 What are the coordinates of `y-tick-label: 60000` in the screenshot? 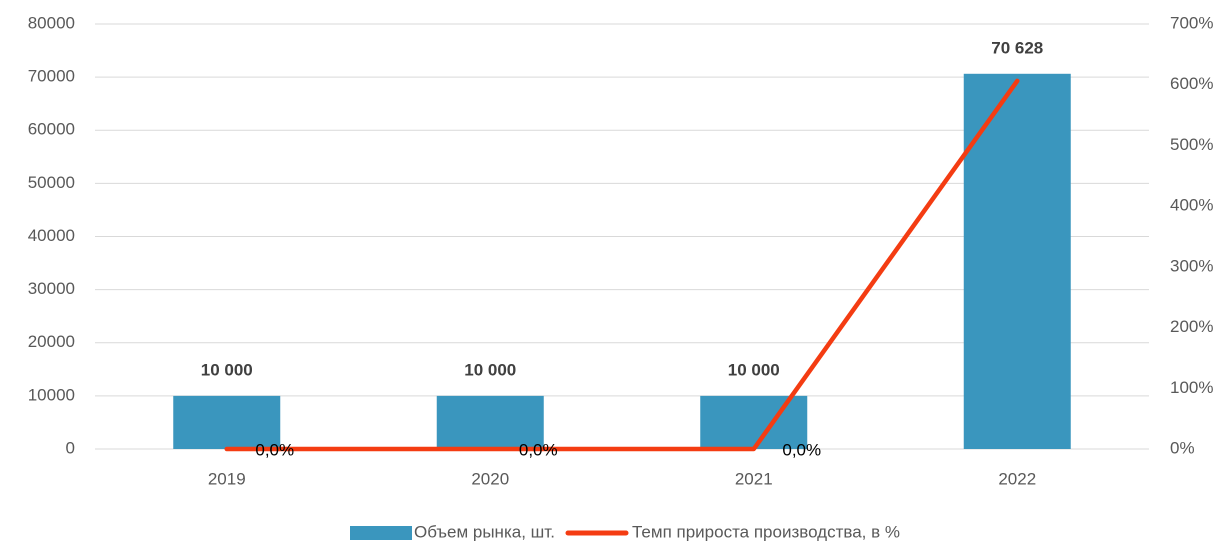 It's located at (51, 129).